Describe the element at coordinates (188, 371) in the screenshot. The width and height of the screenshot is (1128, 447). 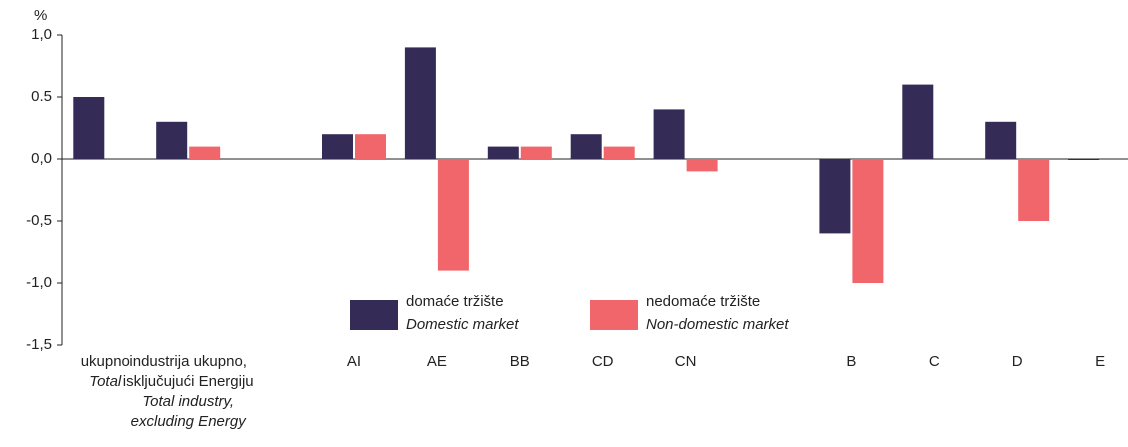
I see `x-tick-label: industrija ukupno, isključujući Energiju` at that location.